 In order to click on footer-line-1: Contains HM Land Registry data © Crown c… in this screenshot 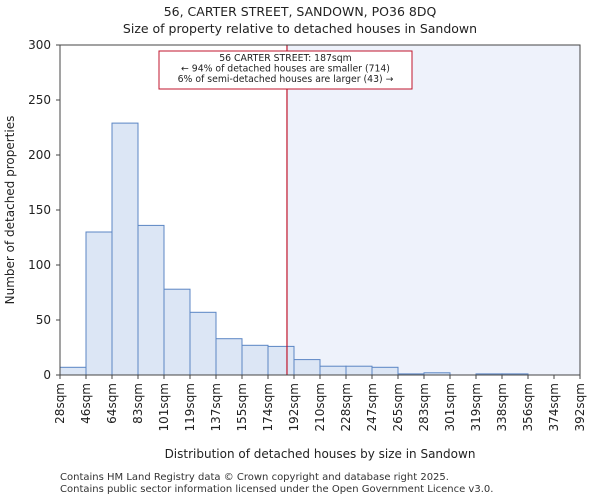, I will do `click(254, 477)`.